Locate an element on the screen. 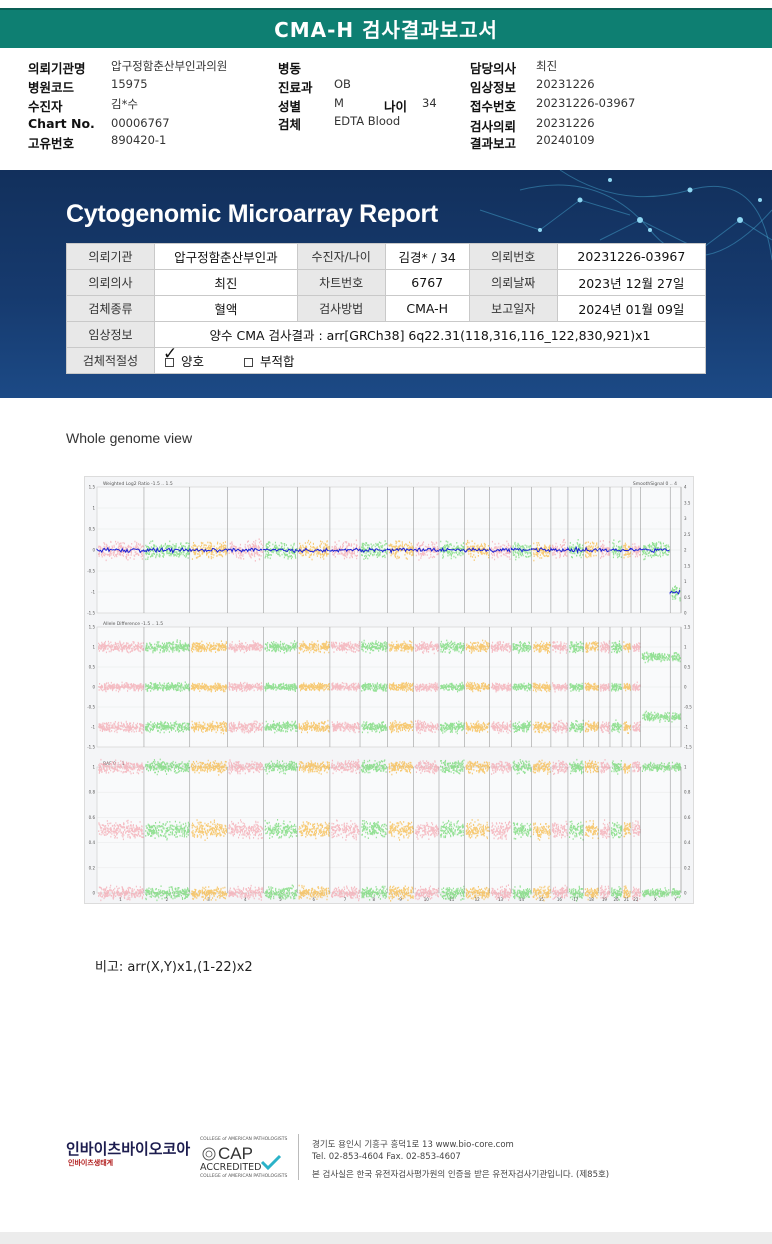 The width and height of the screenshot is (772, 1244). info-header-cell: 수진자/나이 is located at coordinates (341, 256).